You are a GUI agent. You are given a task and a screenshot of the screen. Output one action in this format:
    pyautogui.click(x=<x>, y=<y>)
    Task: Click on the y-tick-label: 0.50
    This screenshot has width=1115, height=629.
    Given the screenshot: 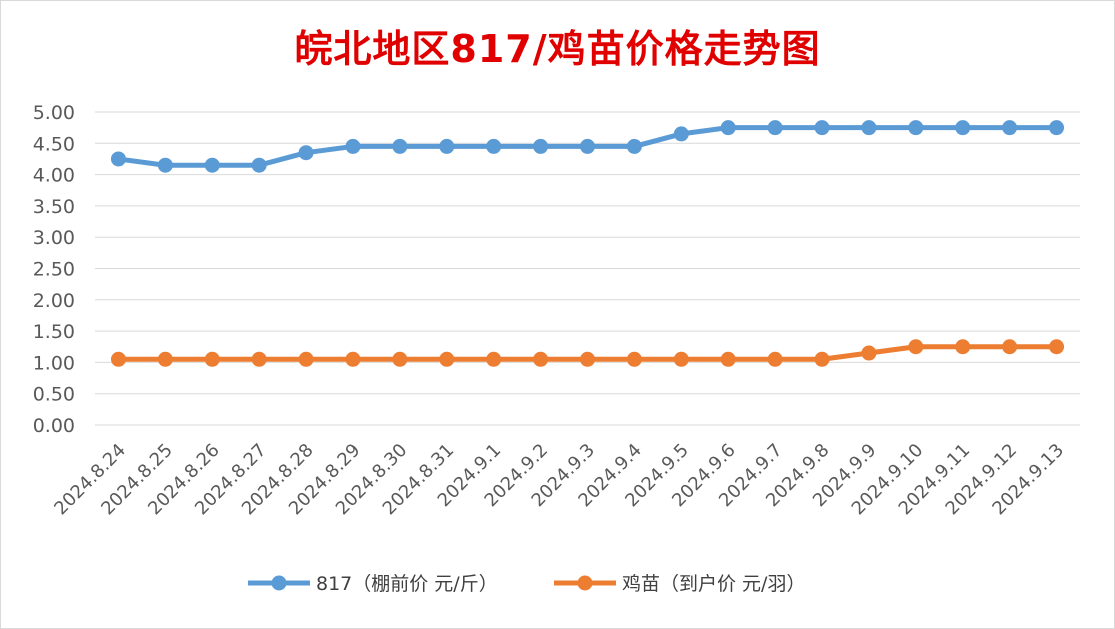 What is the action you would take?
    pyautogui.click(x=54, y=395)
    